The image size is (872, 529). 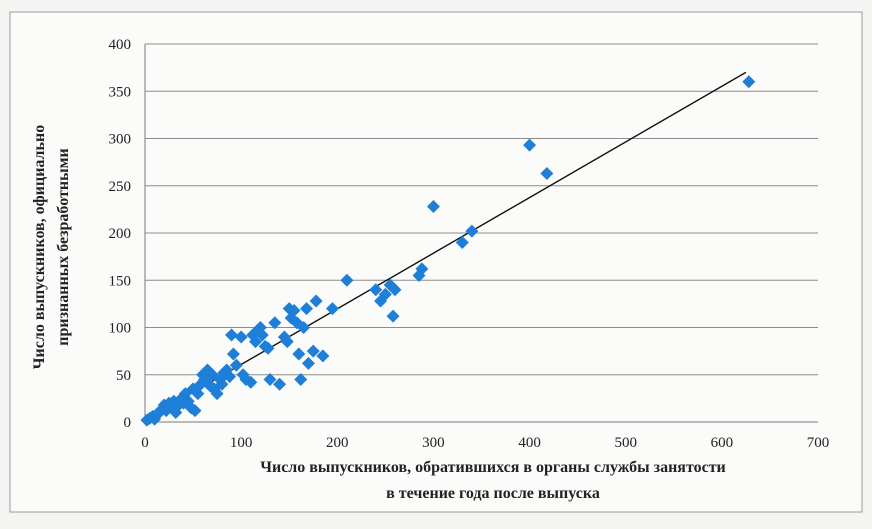 I want to click on y-tick-label: 300, so click(x=120, y=140).